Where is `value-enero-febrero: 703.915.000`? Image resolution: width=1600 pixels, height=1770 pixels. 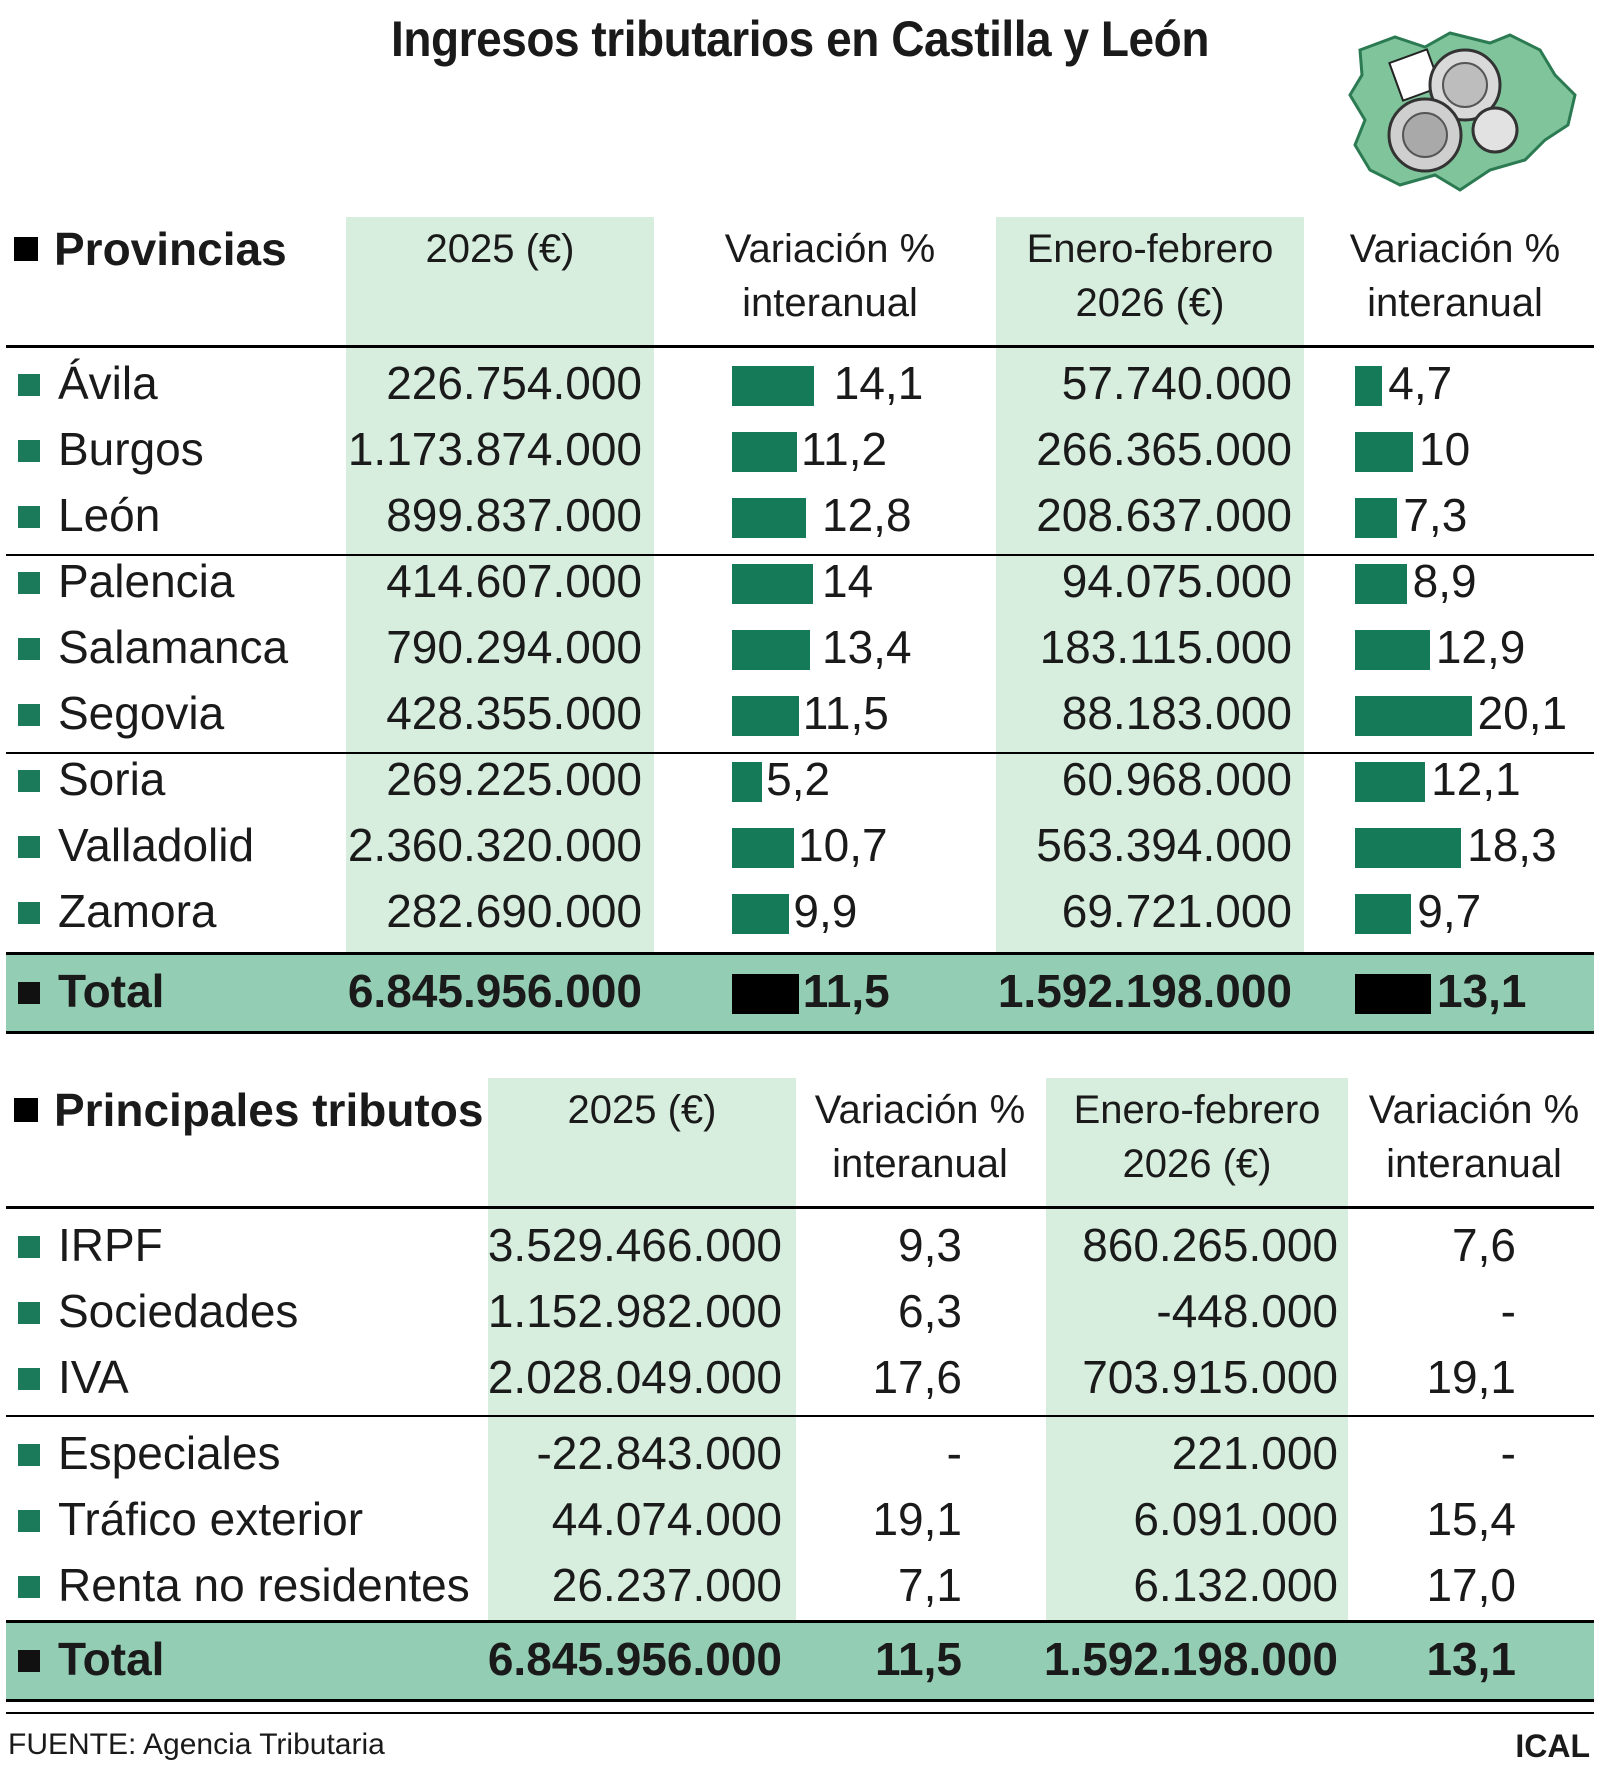
value-enero-febrero: 703.915.000 is located at coordinates (1210, 1377).